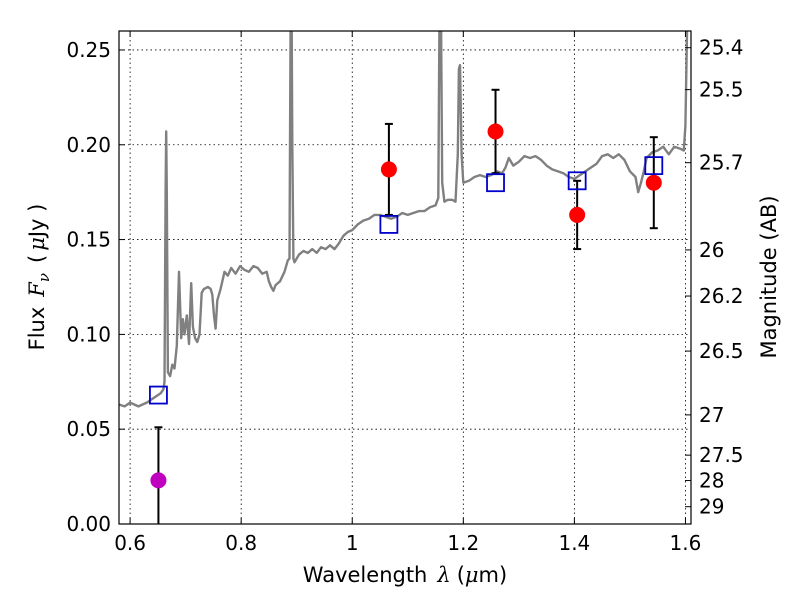 This screenshot has height=600, width=800. What do you see at coordinates (463, 543) in the screenshot?
I see `x-tick-label: 1.2` at bounding box center [463, 543].